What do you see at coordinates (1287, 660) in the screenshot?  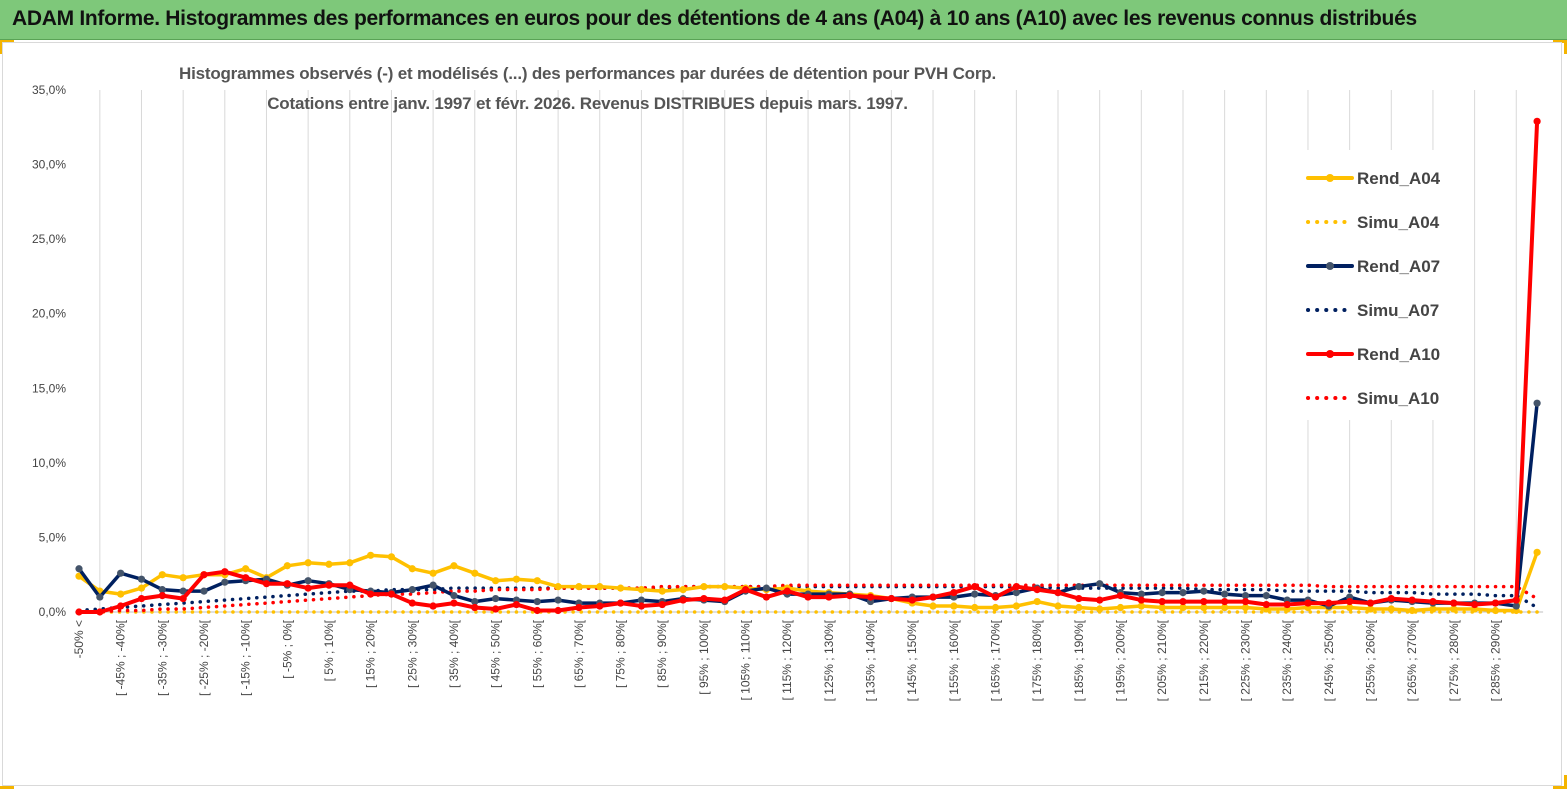 I see `x-tick-label: [ 235% ; 240%[` at bounding box center [1287, 660].